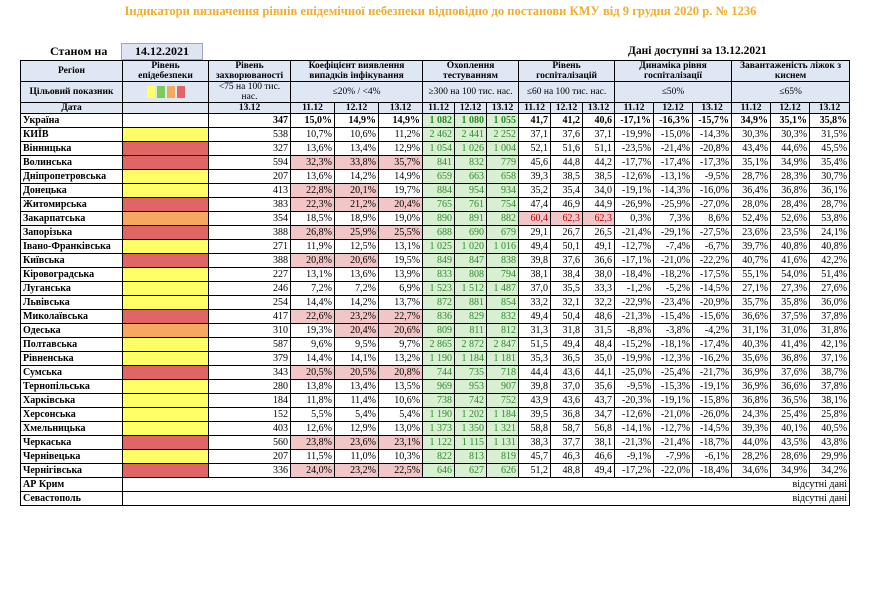 The height and width of the screenshot is (602, 881). Describe the element at coordinates (312, 400) in the screenshot. I see `detection-value: 11,8%` at that location.